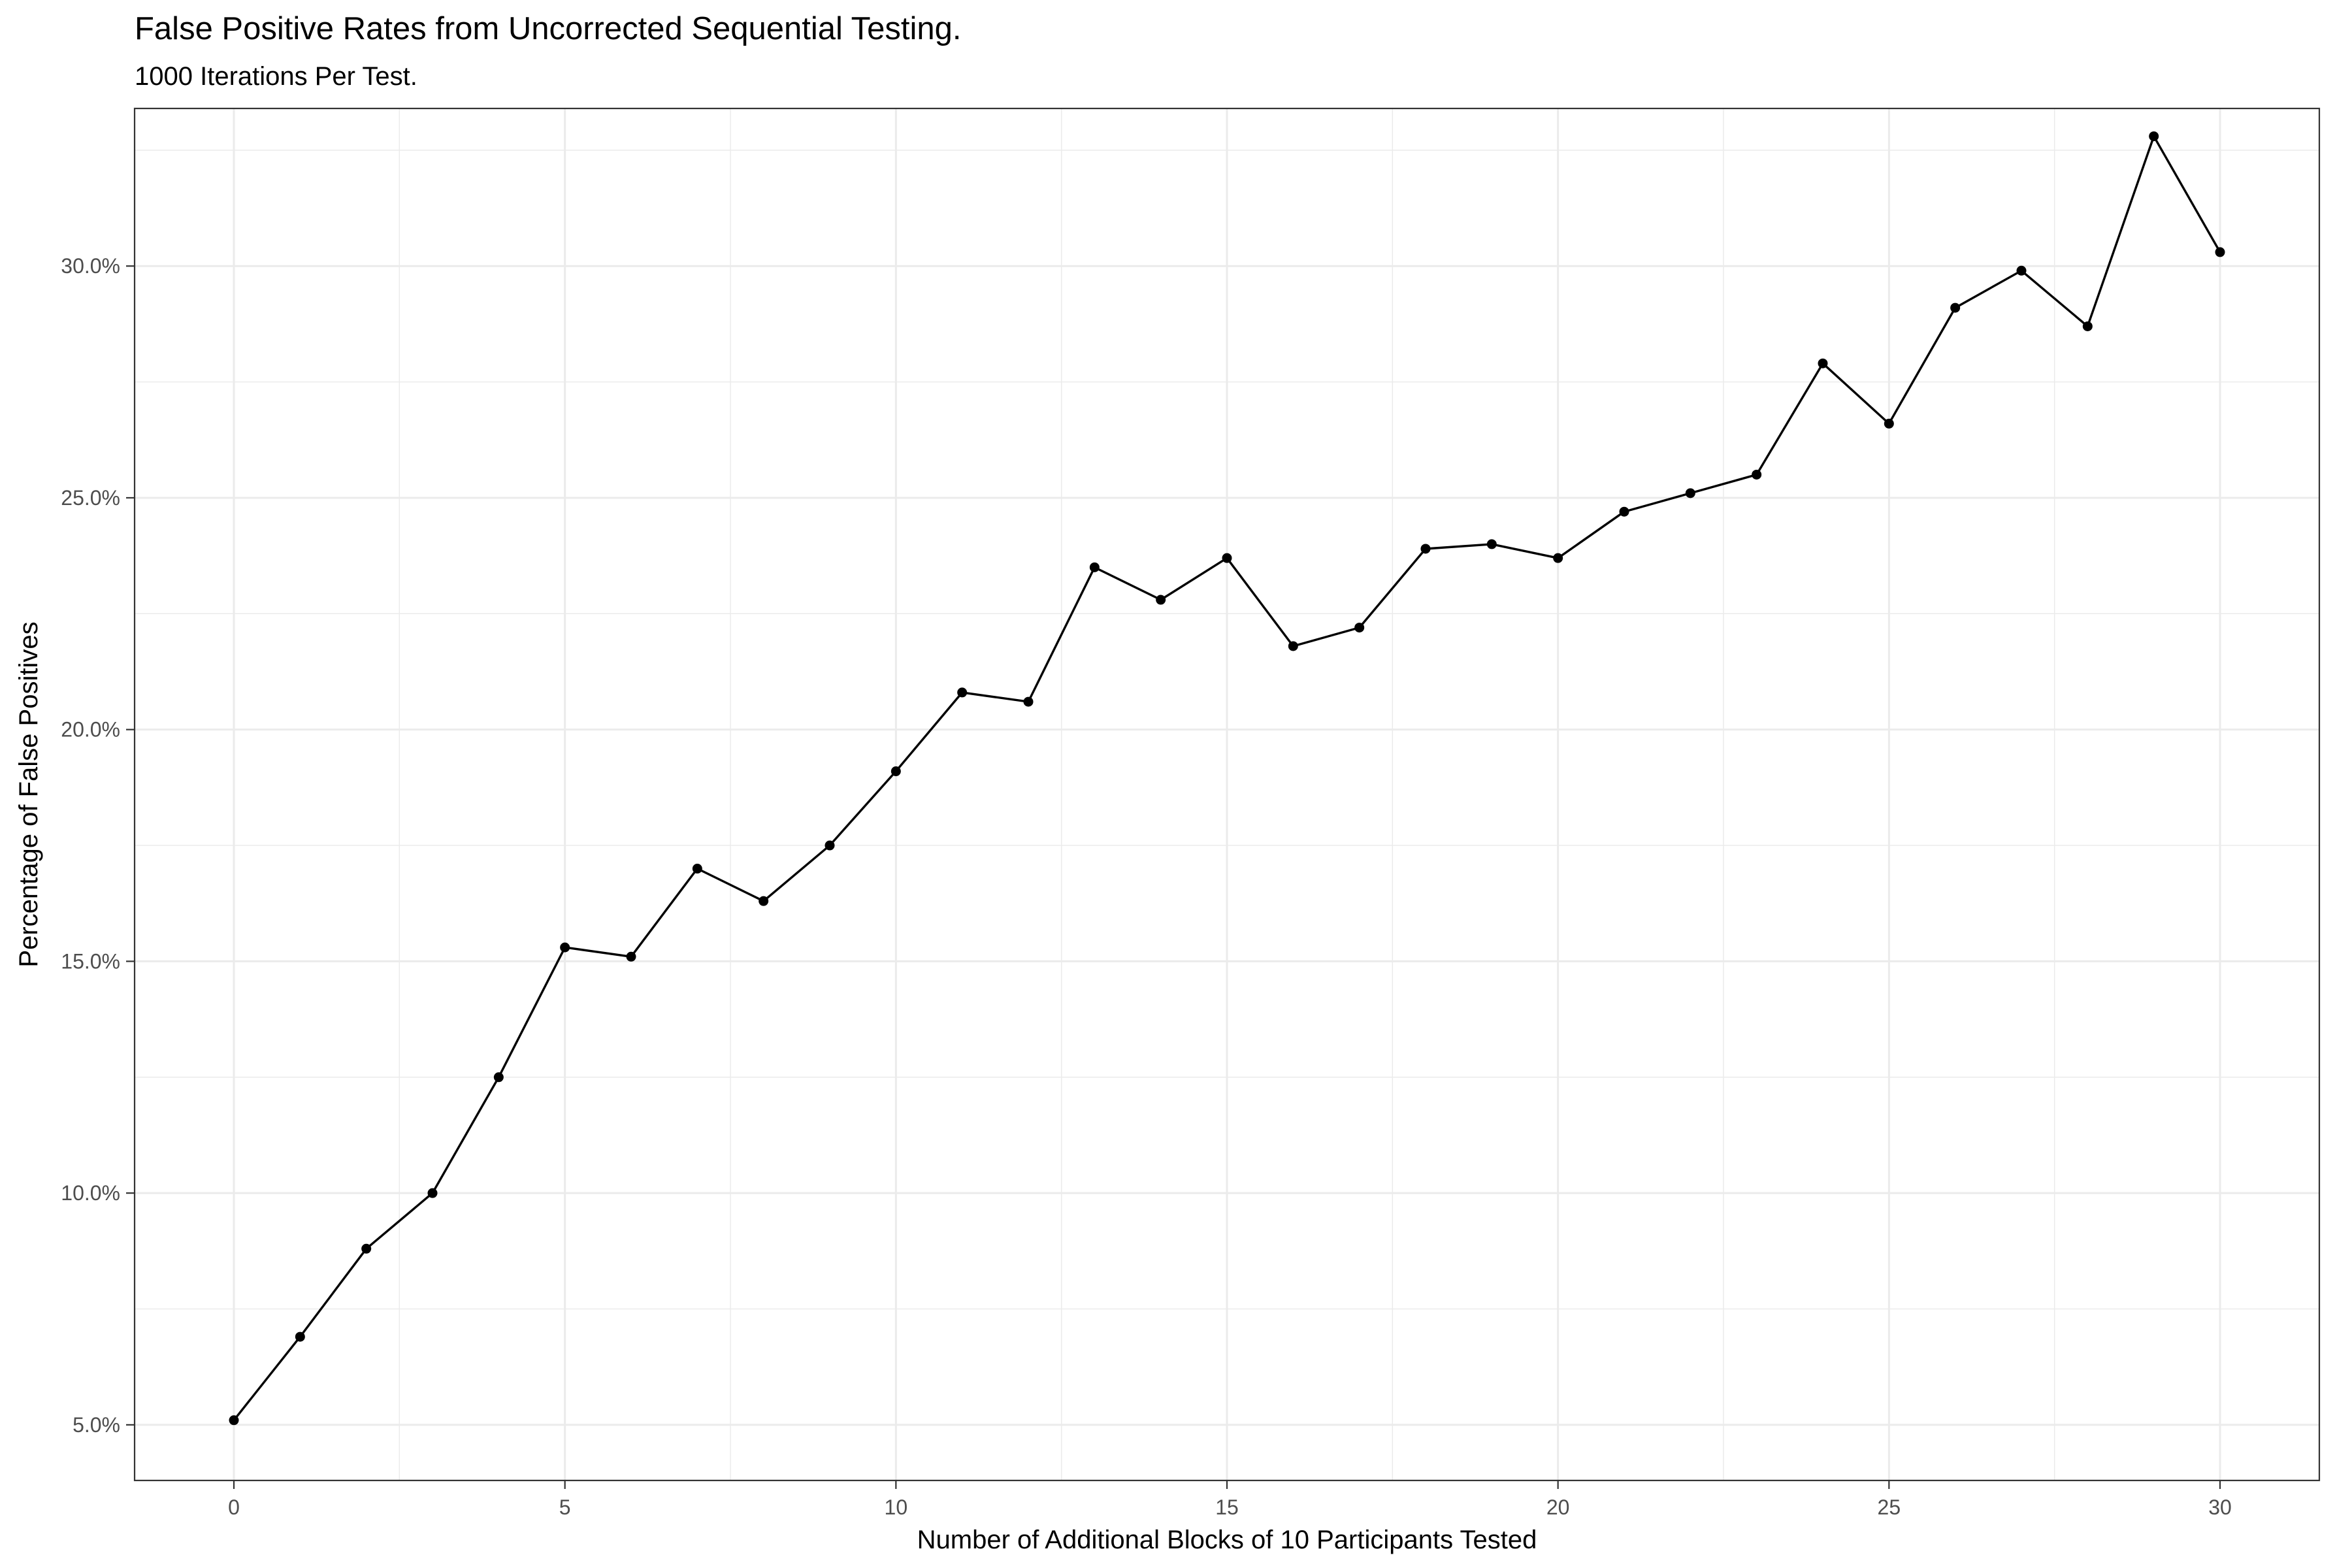 The width and height of the screenshot is (2352, 1568). What do you see at coordinates (234, 1507) in the screenshot?
I see `x-tick-label: 0` at bounding box center [234, 1507].